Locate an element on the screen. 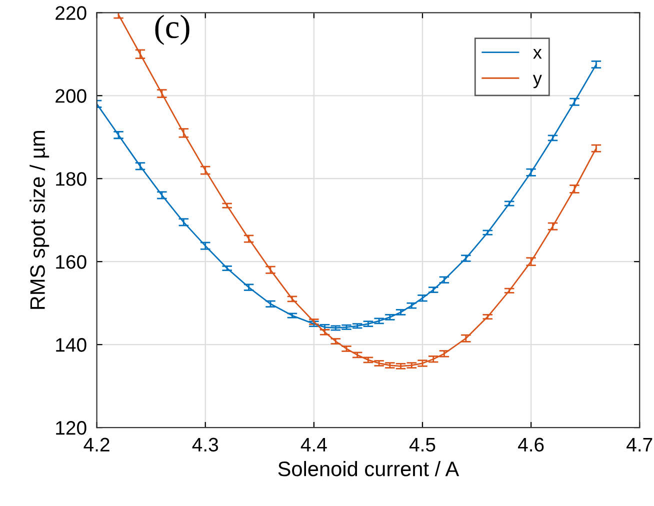  y-tick-label: 220 is located at coordinates (71, 13).